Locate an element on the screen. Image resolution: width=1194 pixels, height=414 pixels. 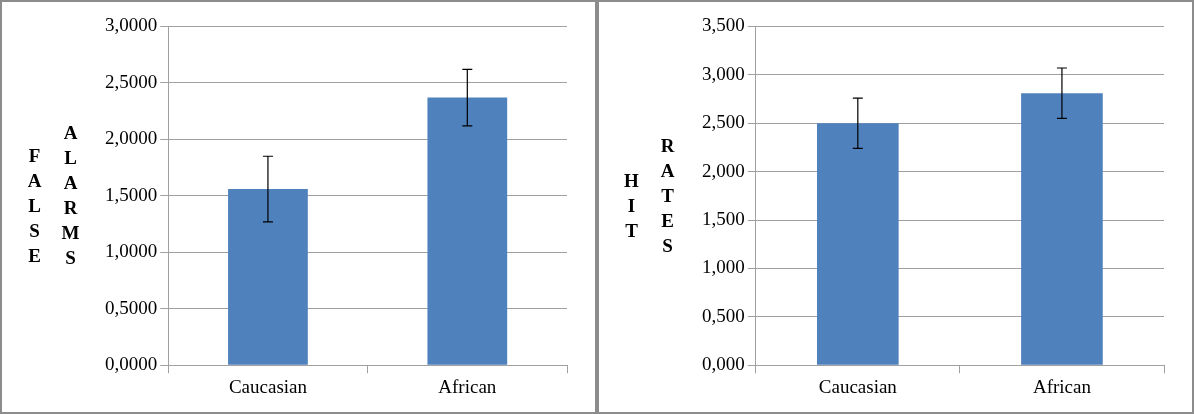
y-axis-title: FALSE ALARMS is located at coordinates (52, 197).